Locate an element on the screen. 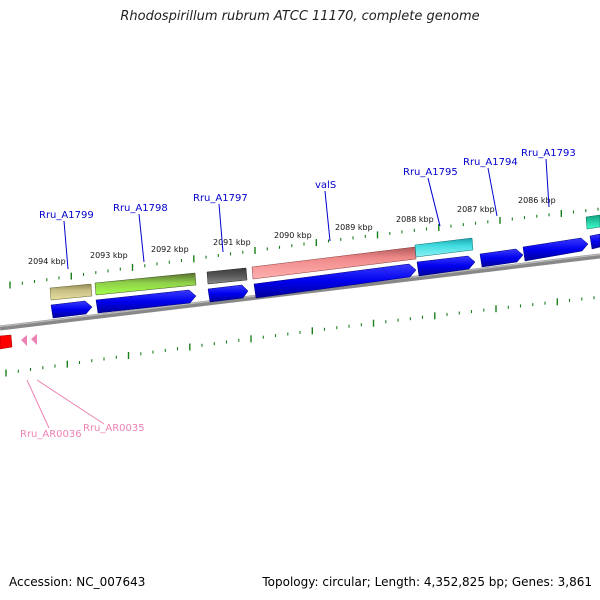  gene-label-rru-a1797: Rru_A1797 is located at coordinates (220, 198).